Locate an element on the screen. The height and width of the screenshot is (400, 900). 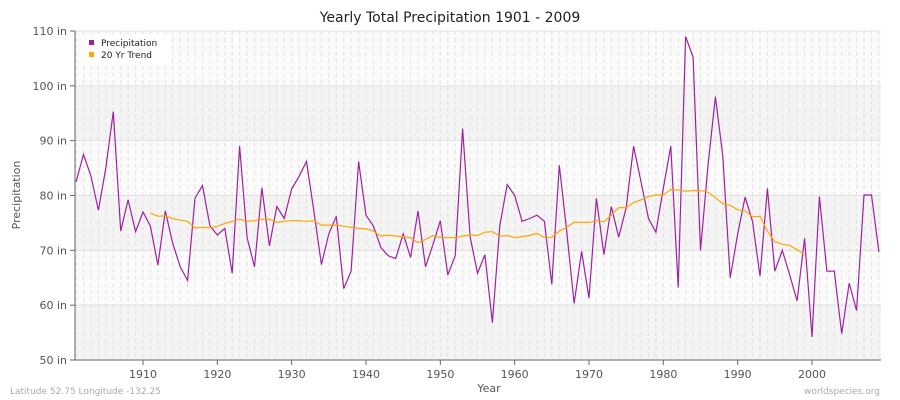
y-tick-label: 70 in is located at coordinates (53, 250).